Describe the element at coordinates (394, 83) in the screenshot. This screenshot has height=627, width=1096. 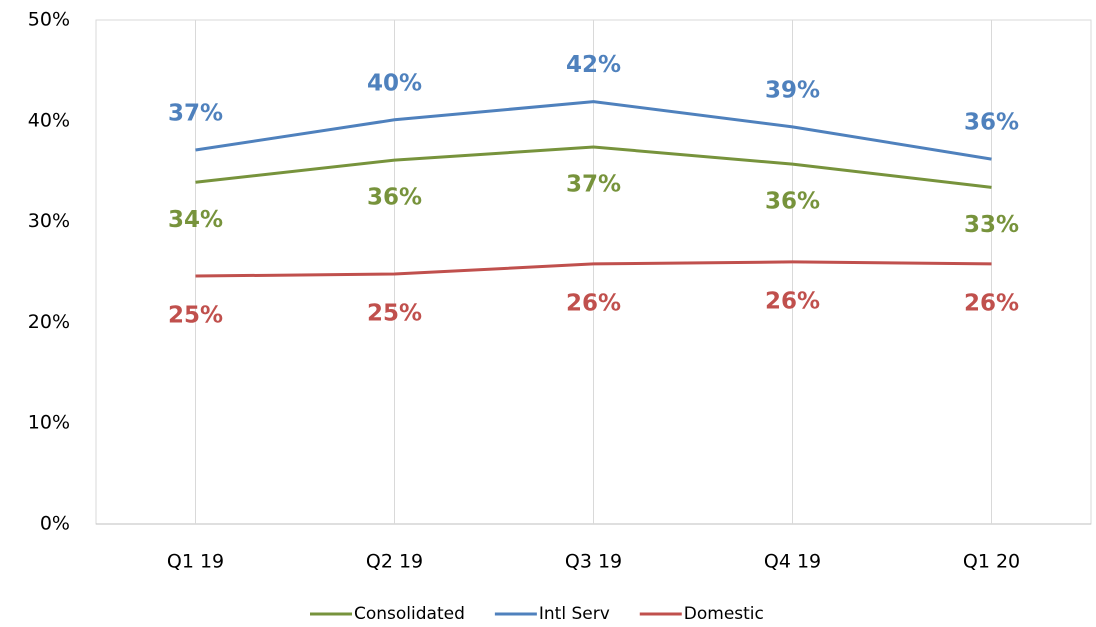
I see `data-label: 40%` at that location.